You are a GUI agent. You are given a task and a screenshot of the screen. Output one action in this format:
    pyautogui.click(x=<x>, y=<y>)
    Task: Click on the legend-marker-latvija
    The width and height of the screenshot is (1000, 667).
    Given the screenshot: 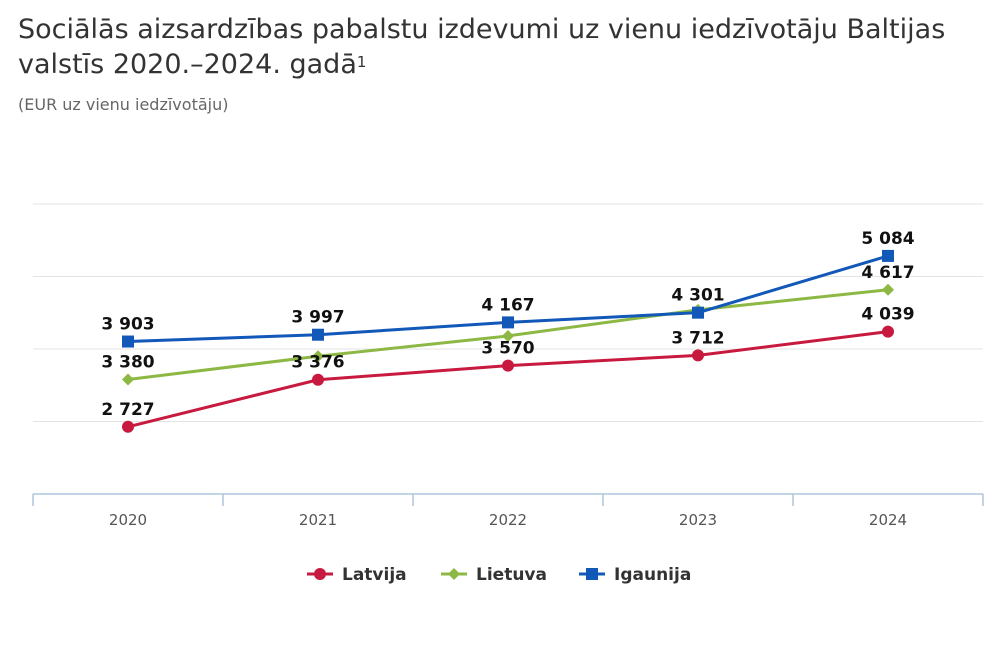 What is the action you would take?
    pyautogui.click(x=320, y=574)
    